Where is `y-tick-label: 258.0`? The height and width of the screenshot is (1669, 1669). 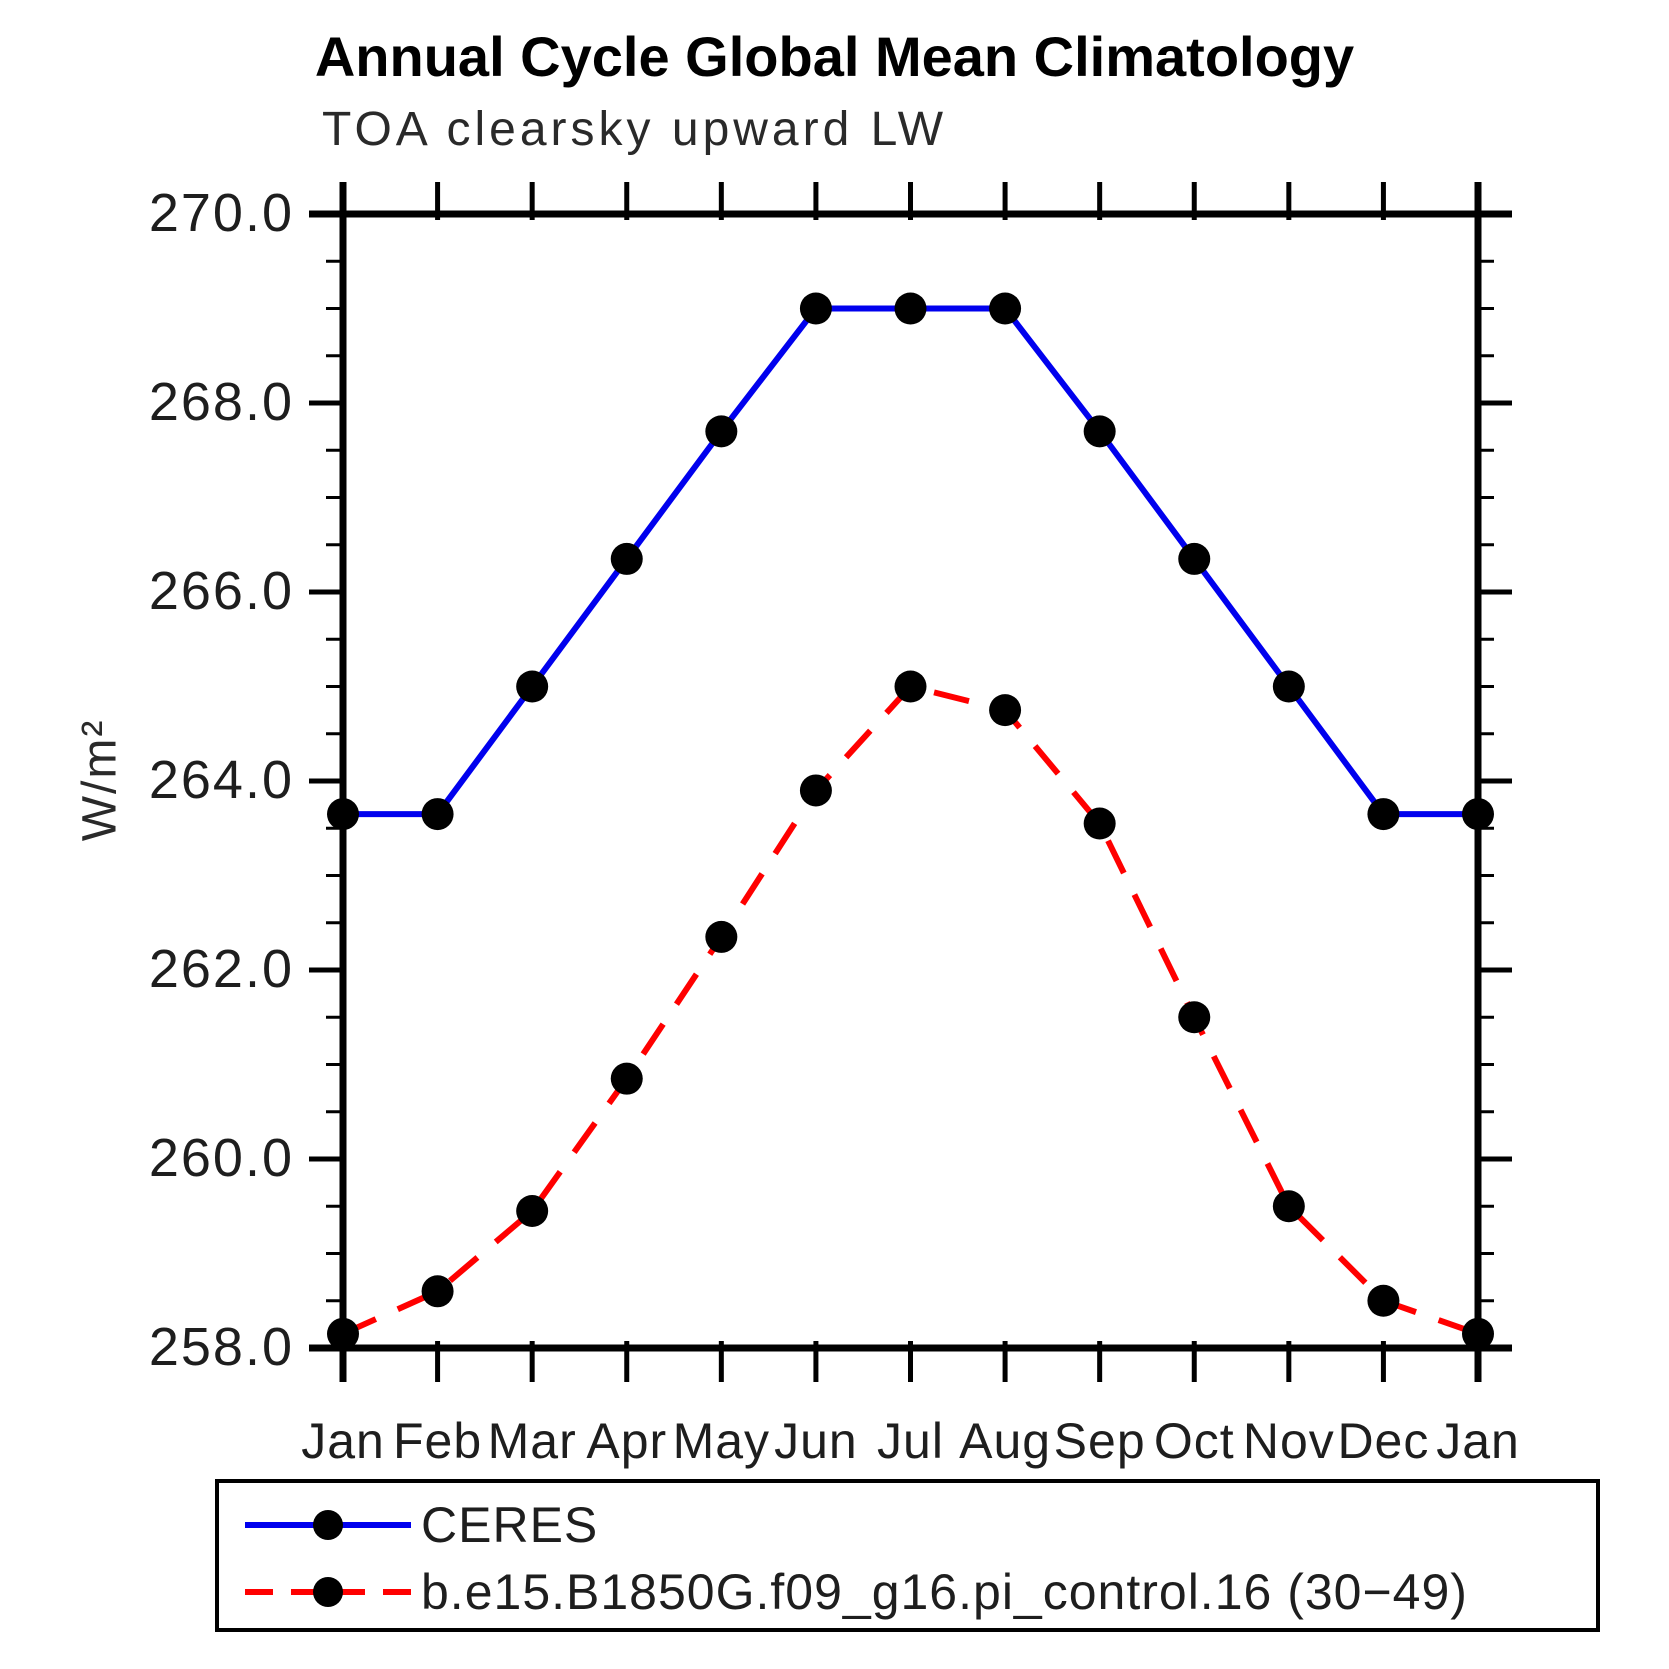 y-tick-label: 258.0 is located at coordinates (221, 1347).